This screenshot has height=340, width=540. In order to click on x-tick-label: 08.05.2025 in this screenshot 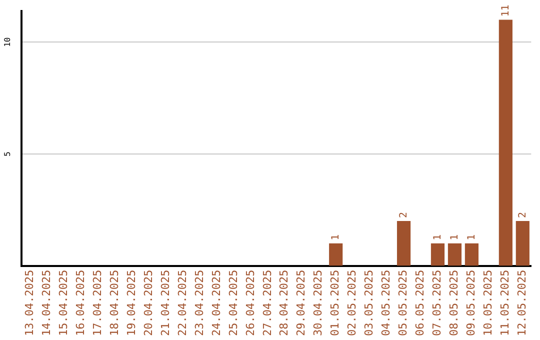, I will do `click(454, 303)`.